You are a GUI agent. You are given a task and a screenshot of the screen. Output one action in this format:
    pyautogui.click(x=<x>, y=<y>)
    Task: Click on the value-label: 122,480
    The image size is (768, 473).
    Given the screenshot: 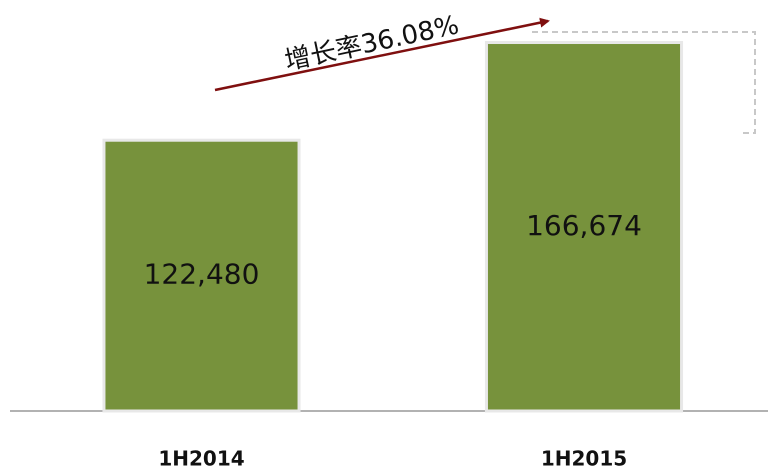 What is the action you would take?
    pyautogui.click(x=202, y=274)
    